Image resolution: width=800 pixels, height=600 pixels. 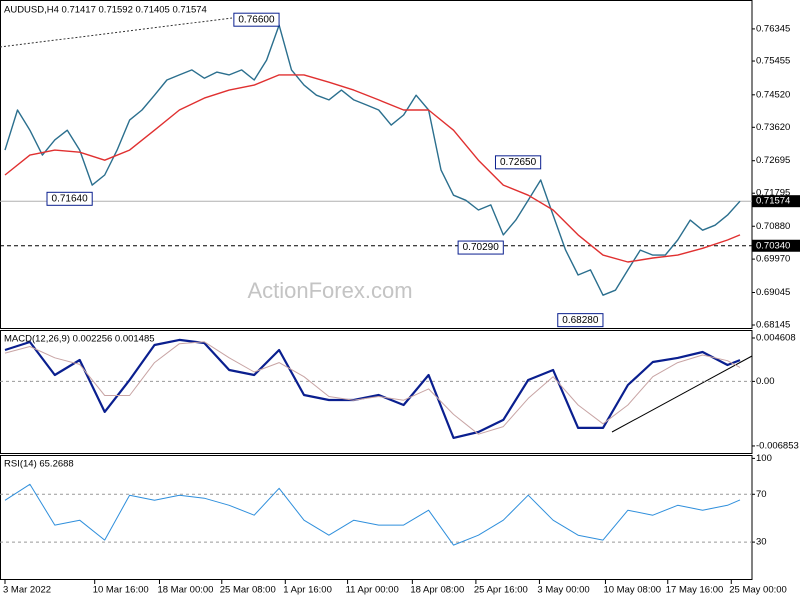 I want to click on macd-trend-line, so click(x=682, y=394).